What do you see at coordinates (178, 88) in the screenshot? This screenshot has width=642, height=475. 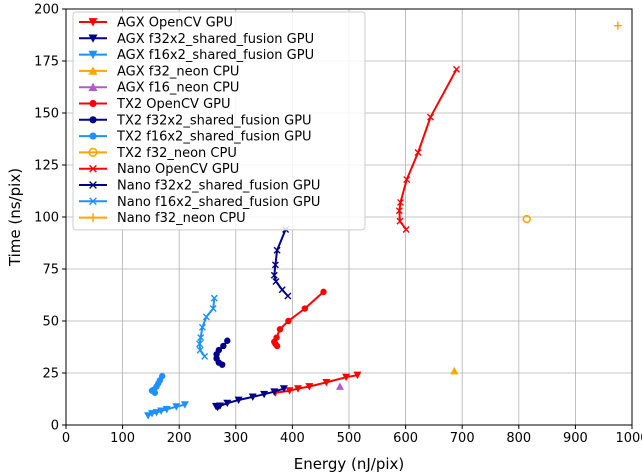 I see `legend-label: AGX f16_neon CPU` at bounding box center [178, 88].